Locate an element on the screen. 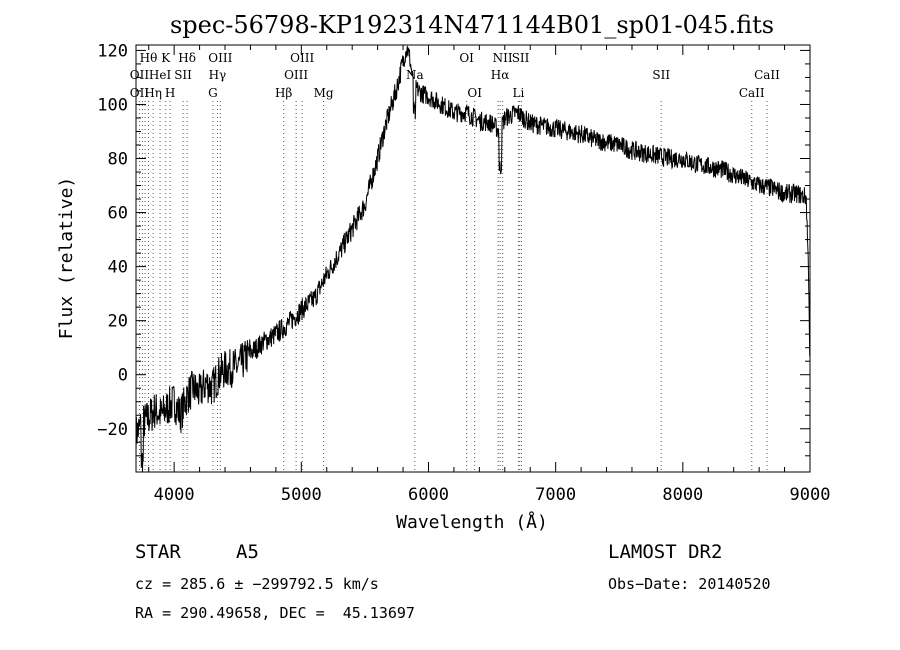  x-tick-label: 7000 is located at coordinates (555, 495).